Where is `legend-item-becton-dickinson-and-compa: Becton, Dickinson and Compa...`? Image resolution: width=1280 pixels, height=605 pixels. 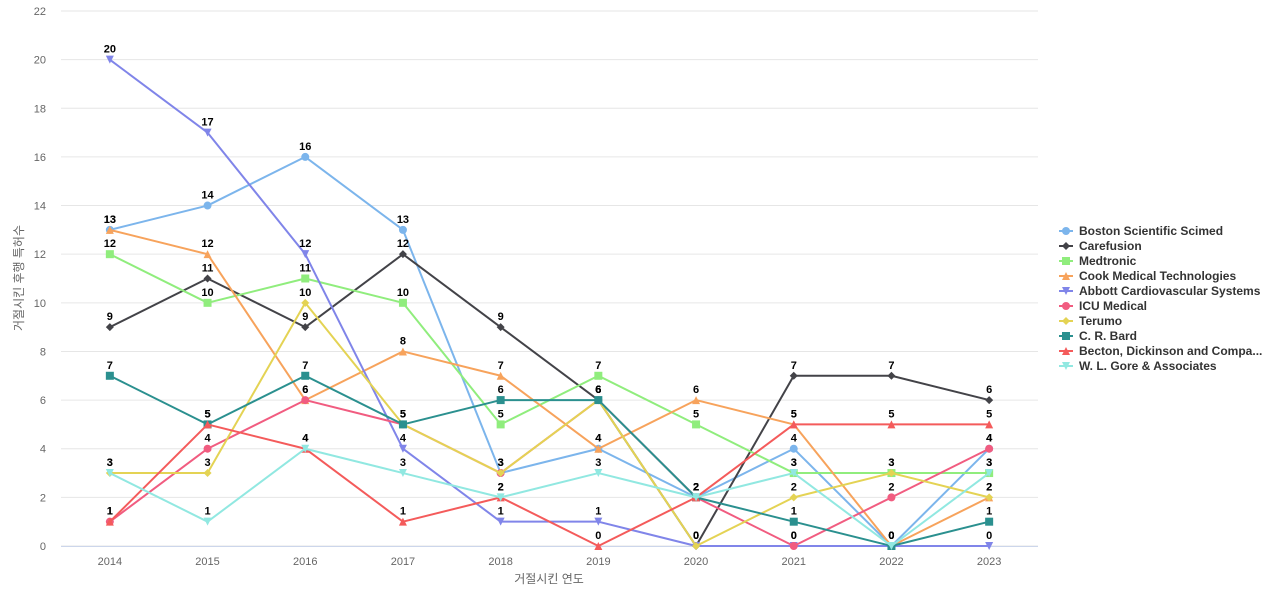
legend-item-becton-dickinson-and-compa: Becton, Dickinson and Compa... is located at coordinates (1160, 351).